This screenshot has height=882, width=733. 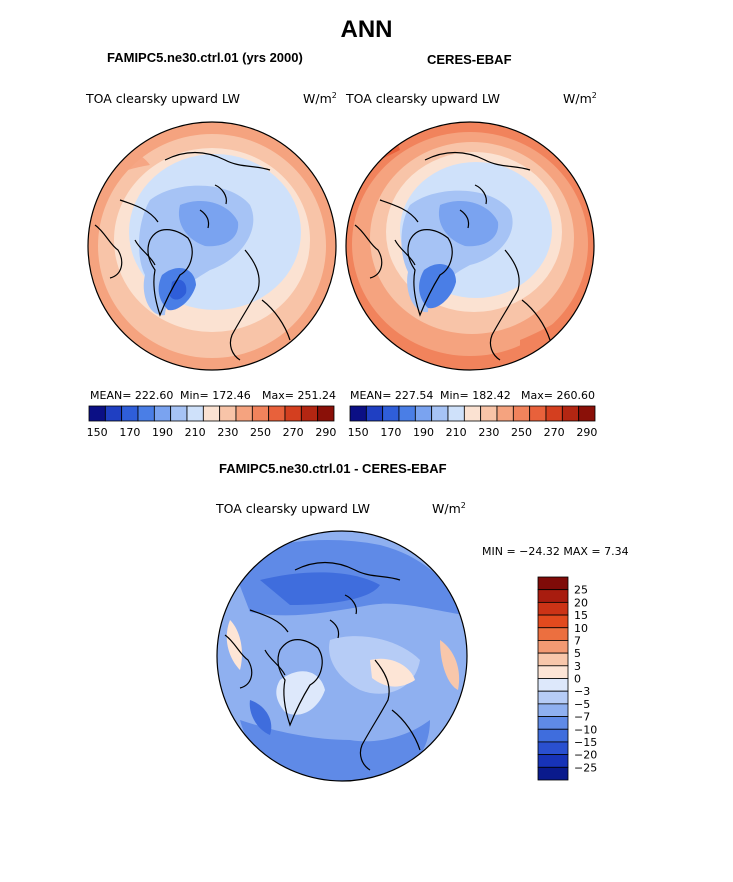 I want to click on map-1-coastlines, so click(x=192, y=256).